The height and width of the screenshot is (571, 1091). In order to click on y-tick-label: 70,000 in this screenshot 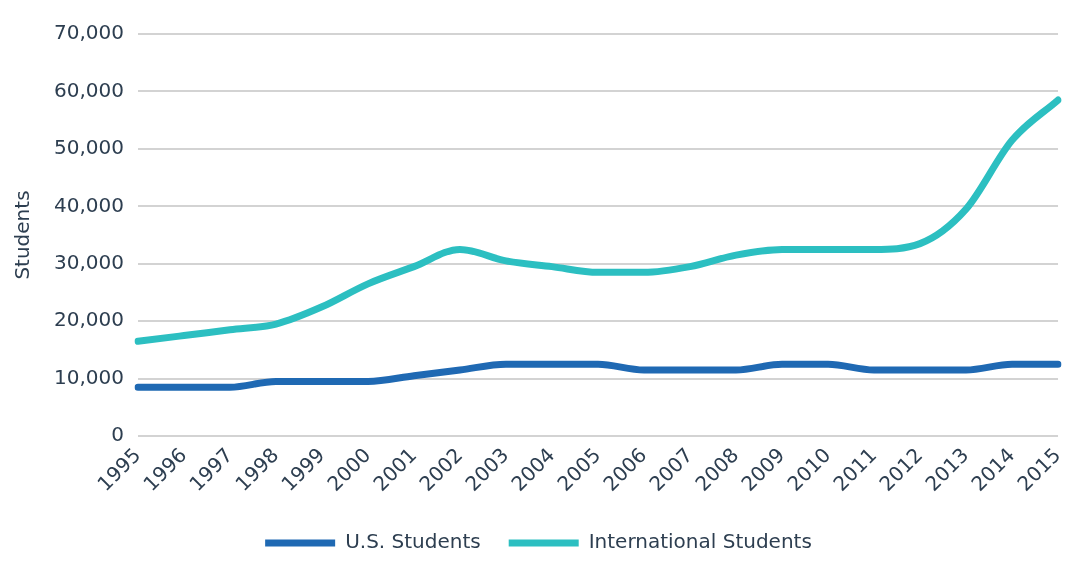, I will do `click(89, 32)`.